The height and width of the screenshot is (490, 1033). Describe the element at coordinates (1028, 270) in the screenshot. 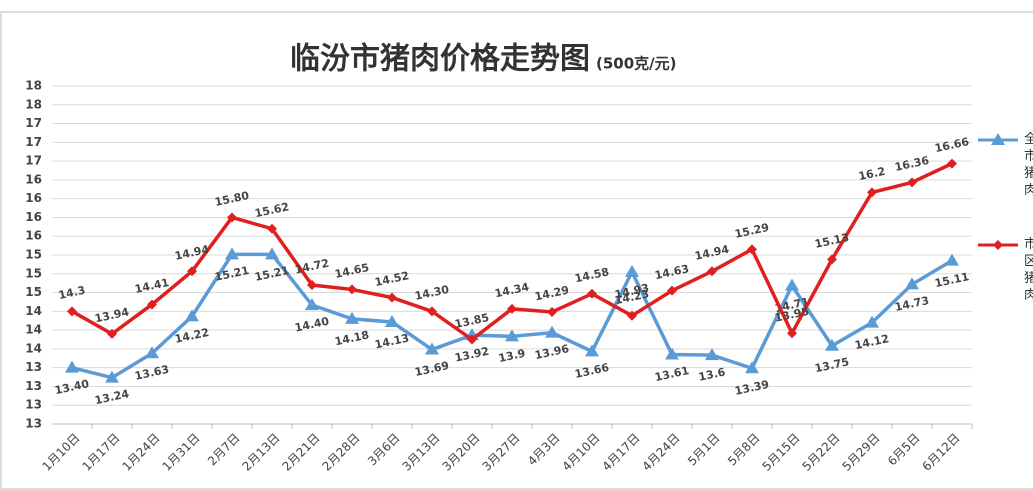

I see `legend-label: 市区猪肉` at that location.